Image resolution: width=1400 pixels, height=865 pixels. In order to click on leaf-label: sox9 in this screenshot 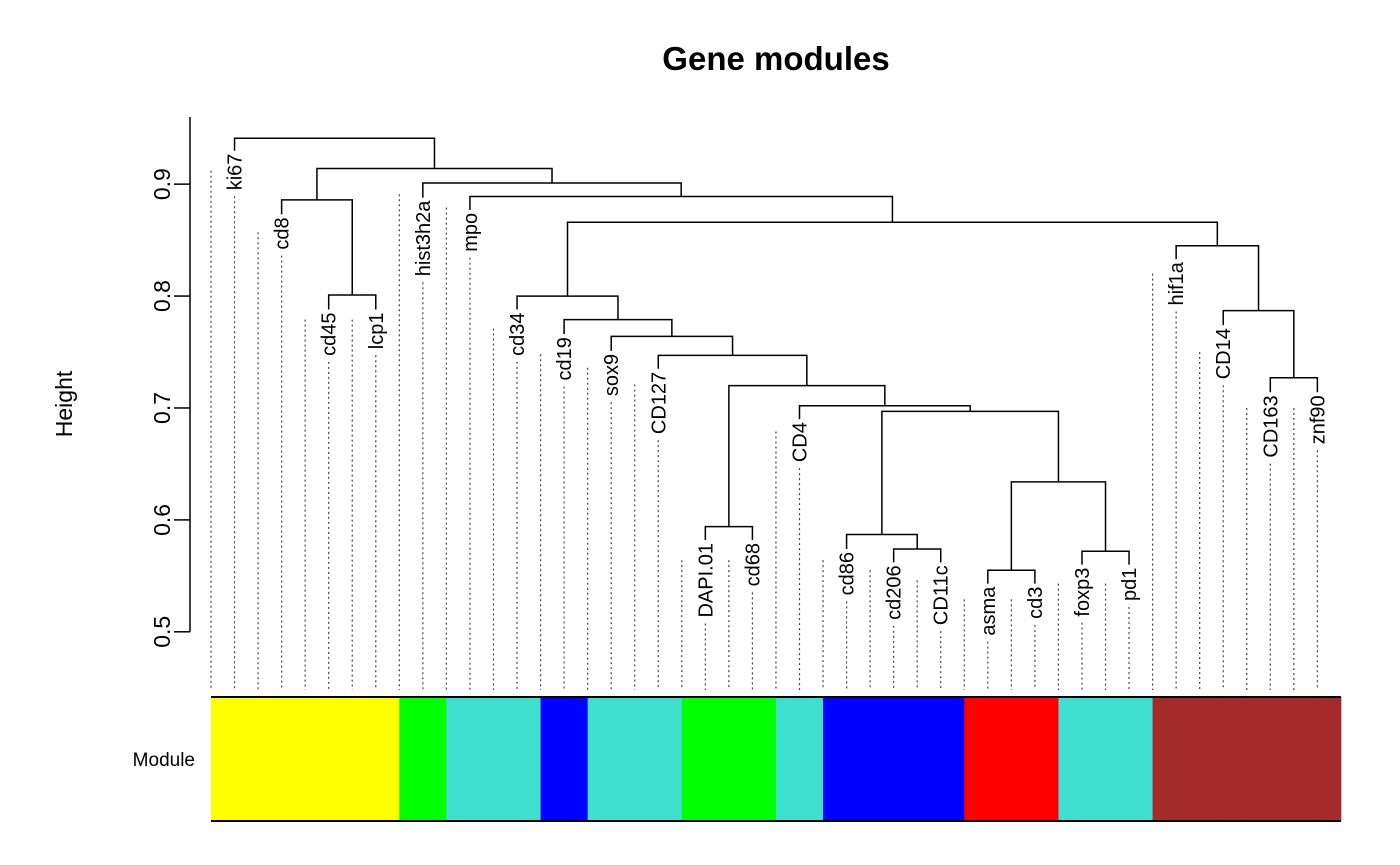, I will do `click(612, 375)`.